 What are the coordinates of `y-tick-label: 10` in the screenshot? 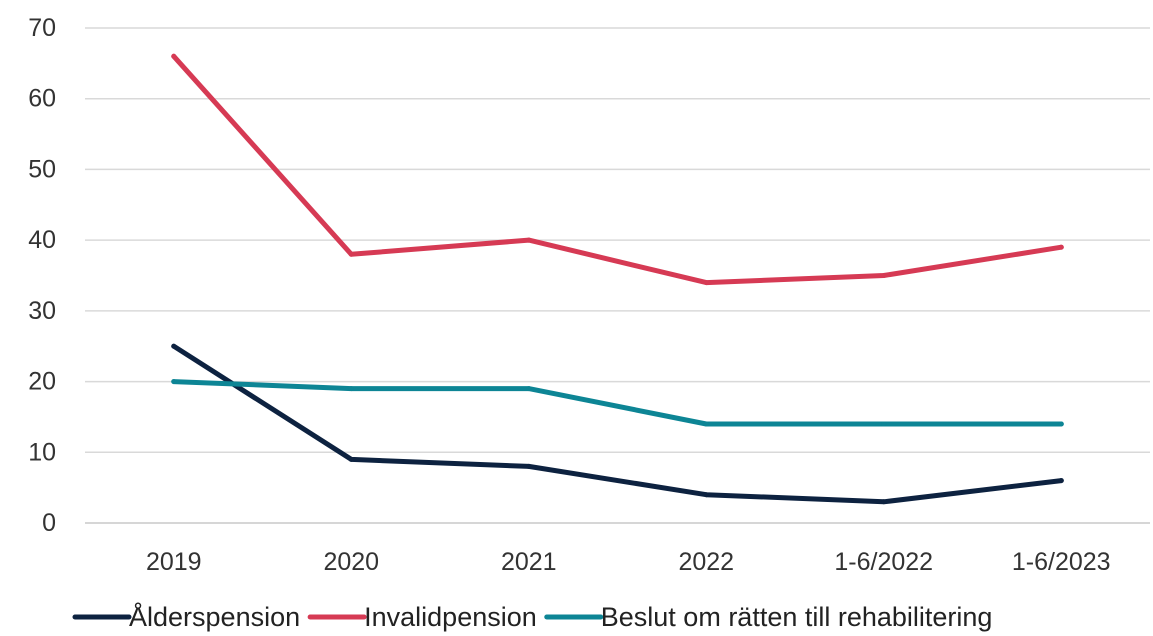 It's located at (42, 452).